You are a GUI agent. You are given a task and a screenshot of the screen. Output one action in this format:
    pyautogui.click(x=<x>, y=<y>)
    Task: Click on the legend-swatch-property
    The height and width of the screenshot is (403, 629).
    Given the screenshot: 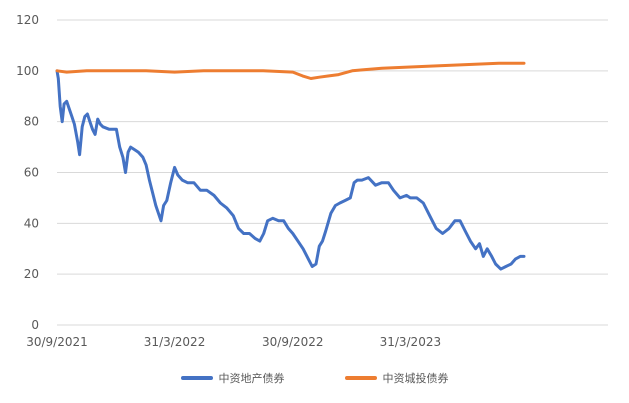 What is the action you would take?
    pyautogui.click(x=196, y=378)
    